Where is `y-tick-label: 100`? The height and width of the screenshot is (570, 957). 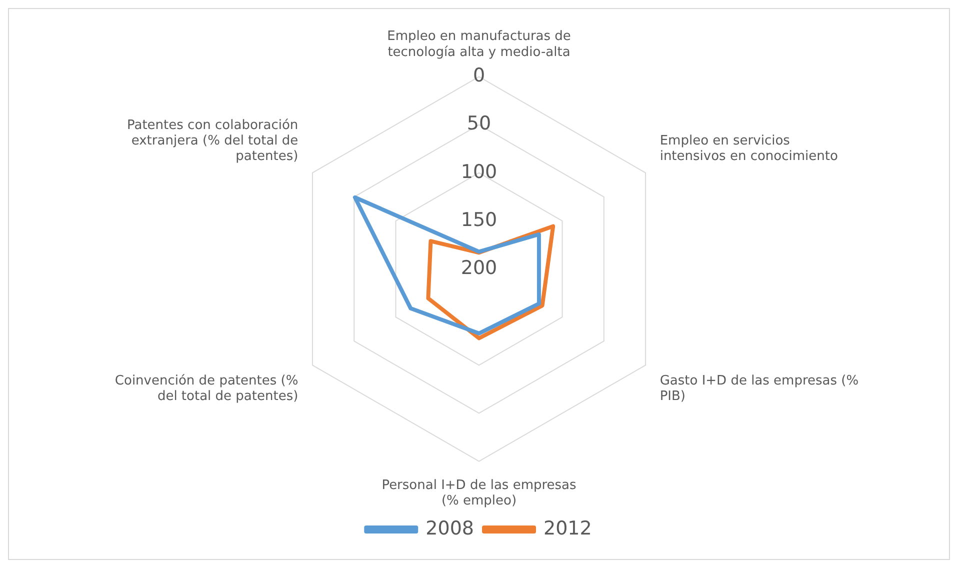
y-tick-label: 100 is located at coordinates (479, 171).